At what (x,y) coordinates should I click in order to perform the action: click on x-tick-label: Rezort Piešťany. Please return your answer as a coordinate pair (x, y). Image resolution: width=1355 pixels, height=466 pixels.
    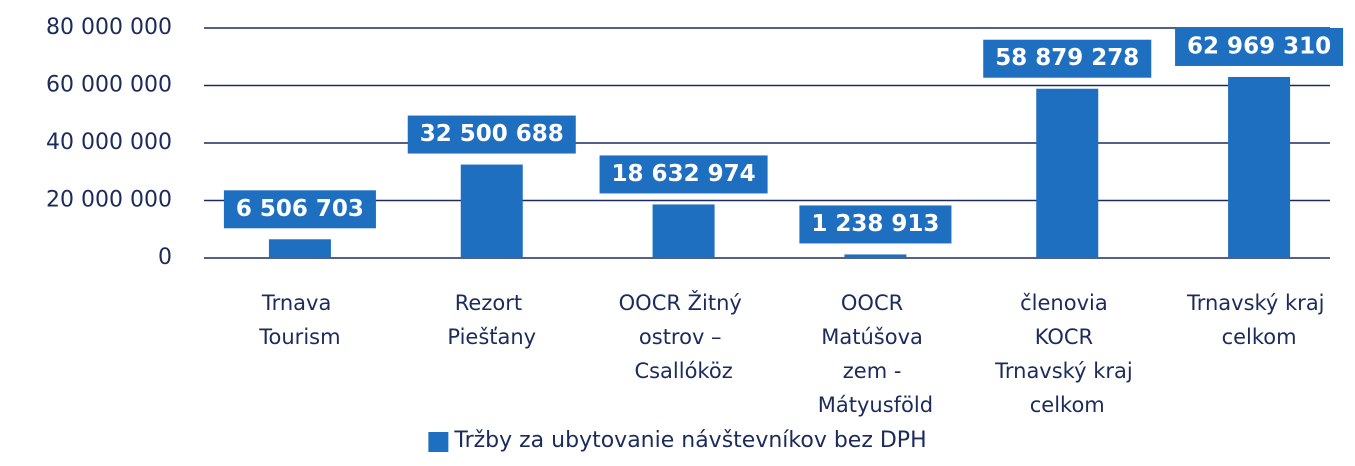
    Looking at the image, I should click on (491, 320).